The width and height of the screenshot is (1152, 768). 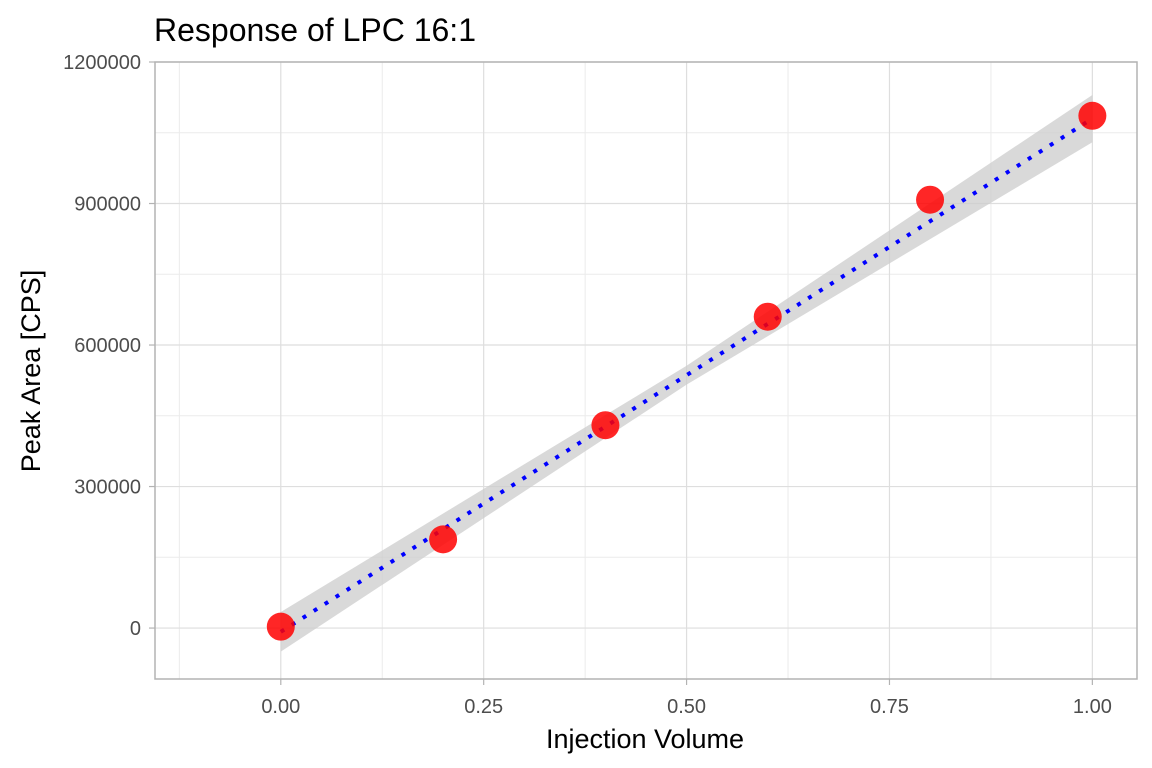 I want to click on y-axis-ticks: 0 300000 600000 900000 1200000, so click(x=109, y=346).